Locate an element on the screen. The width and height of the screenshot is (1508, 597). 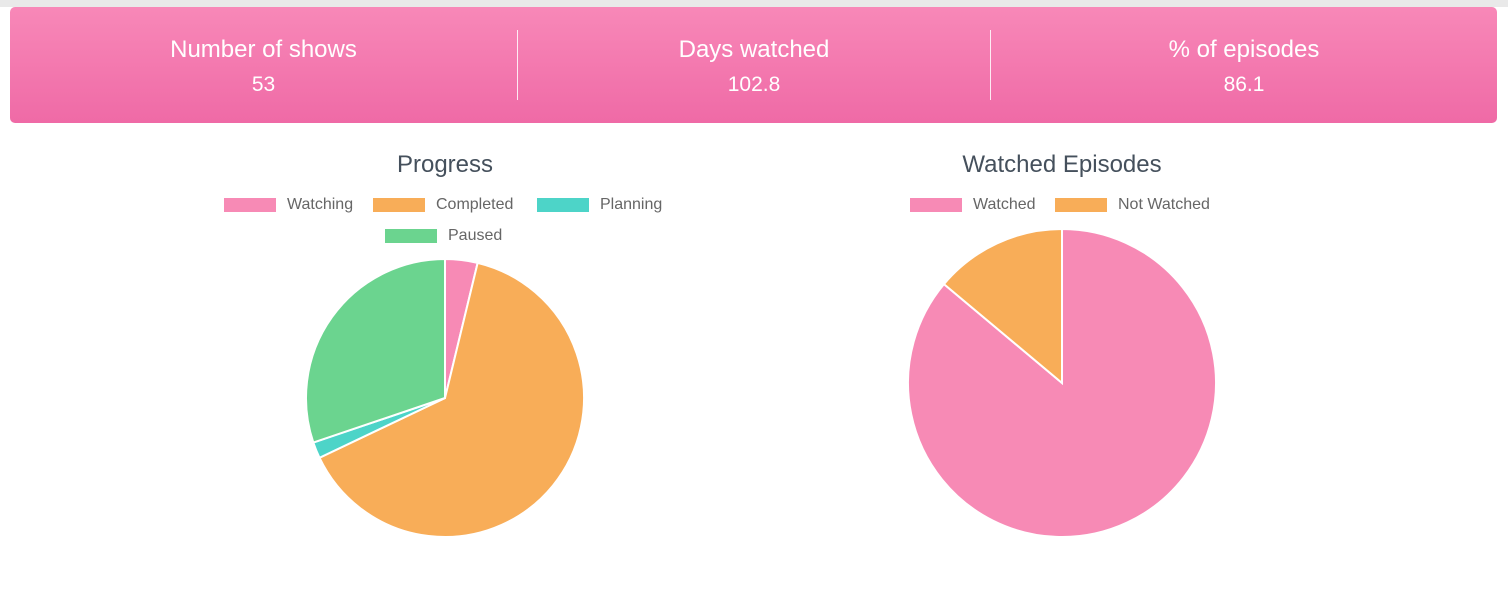
progress-pie is located at coordinates (445, 397).